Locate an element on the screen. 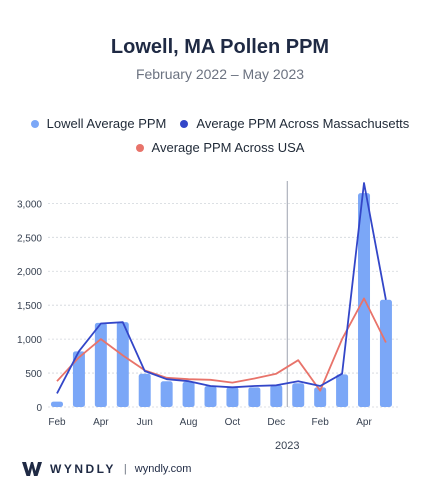 This screenshot has width=440, height=500. y-tick-label: 2,500 is located at coordinates (29, 238).